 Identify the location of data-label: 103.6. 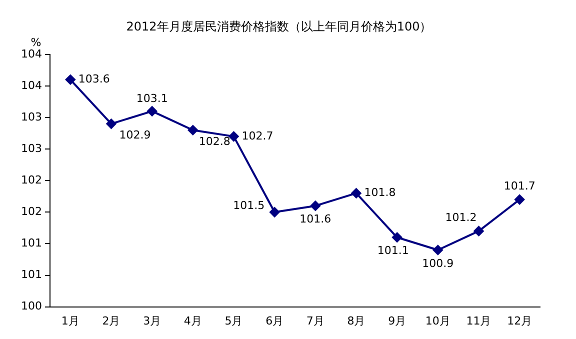
(94, 79).